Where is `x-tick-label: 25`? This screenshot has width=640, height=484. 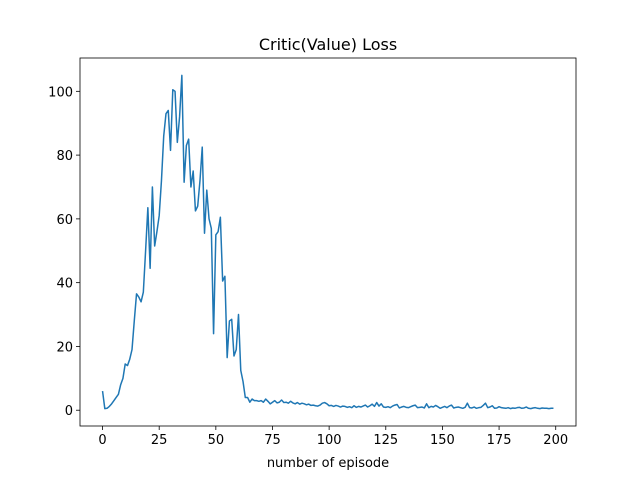
x-tick-label: 25 is located at coordinates (159, 440).